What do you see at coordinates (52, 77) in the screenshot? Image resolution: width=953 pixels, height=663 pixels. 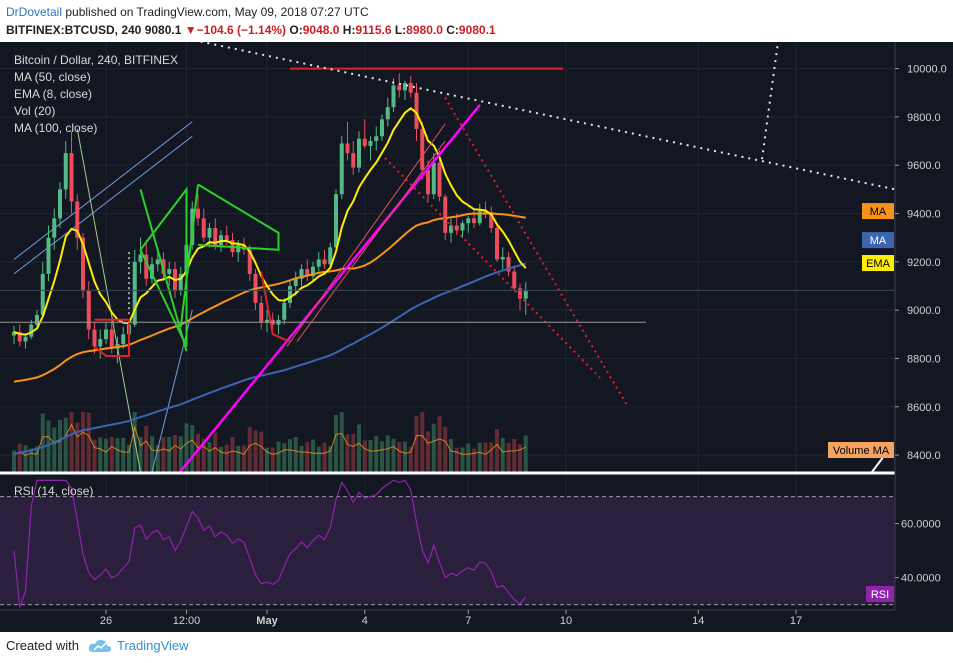 I see `legend-ma50: MA (50, close)` at bounding box center [52, 77].